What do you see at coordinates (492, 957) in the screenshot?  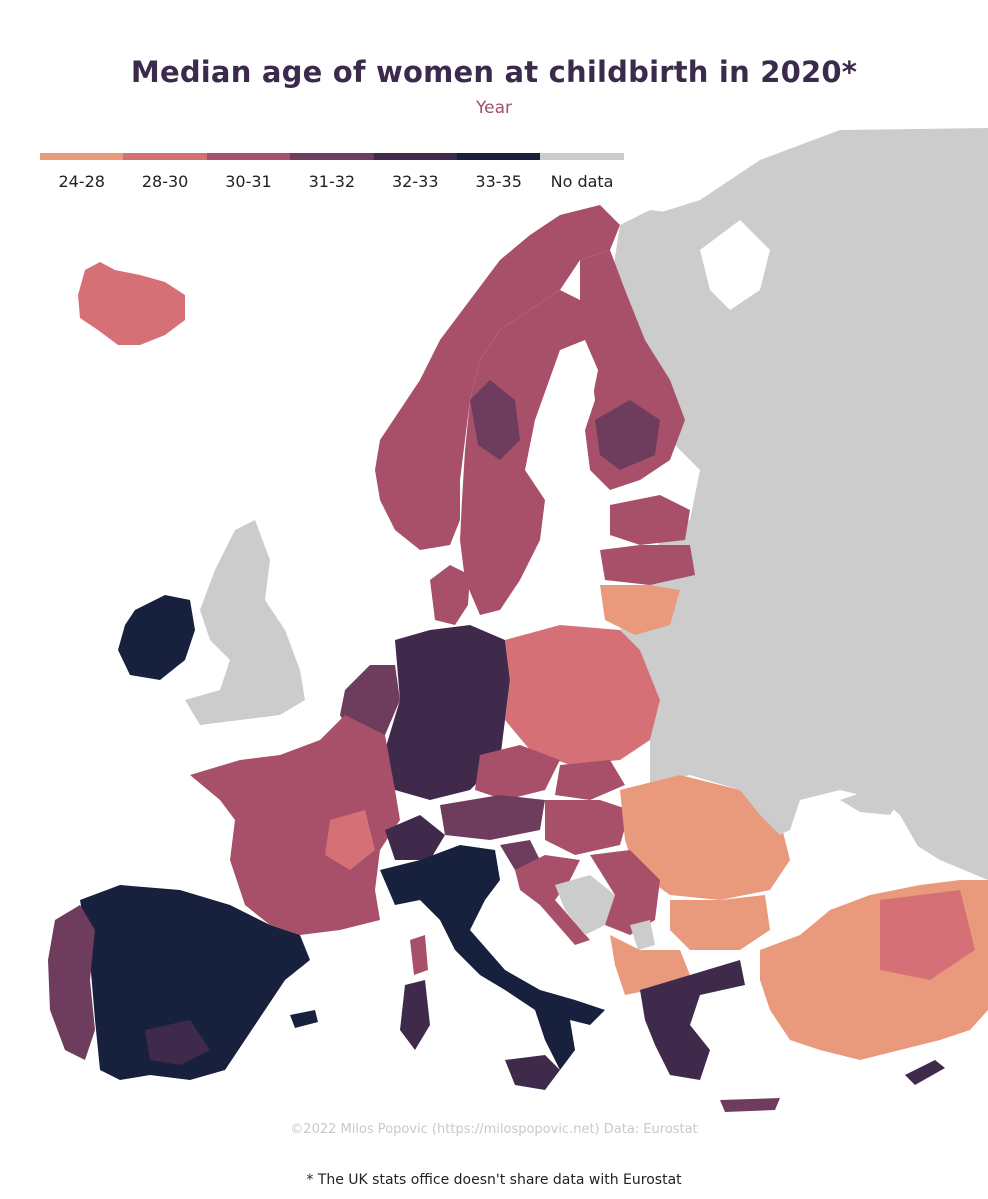 I see `region-italy` at bounding box center [492, 957].